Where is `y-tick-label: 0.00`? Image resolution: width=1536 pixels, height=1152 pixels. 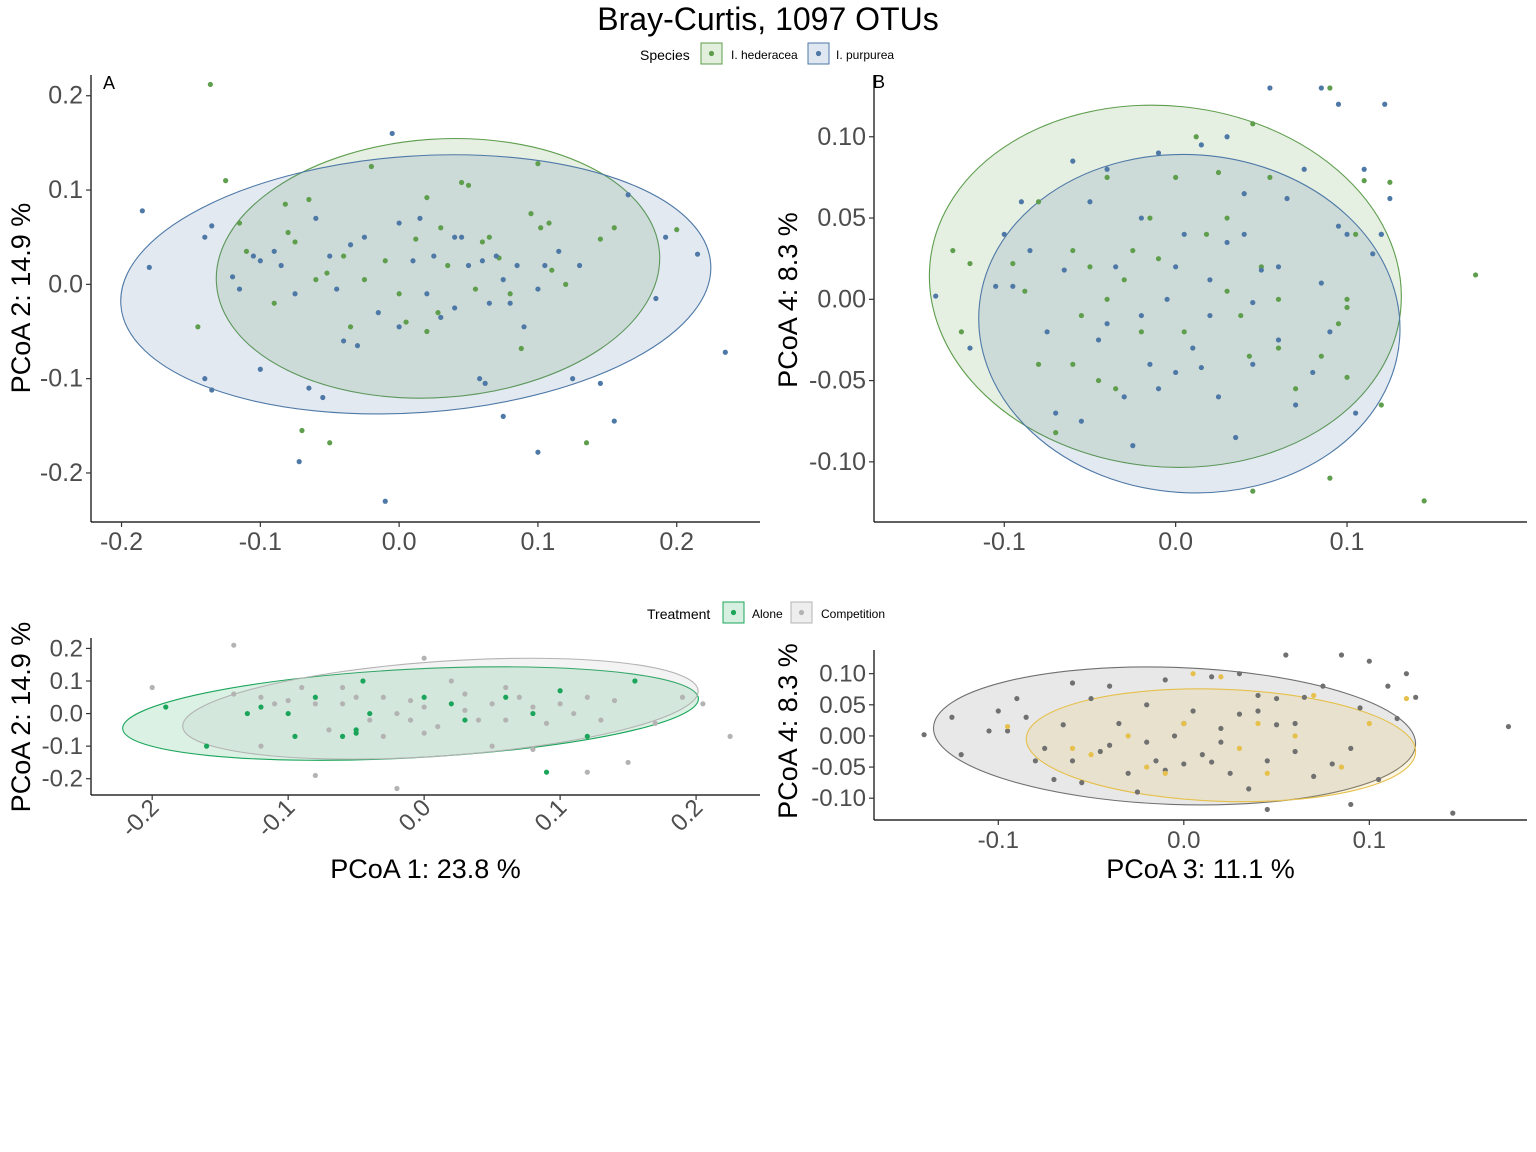
y-tick-label: 0.00 is located at coordinates (841, 299).